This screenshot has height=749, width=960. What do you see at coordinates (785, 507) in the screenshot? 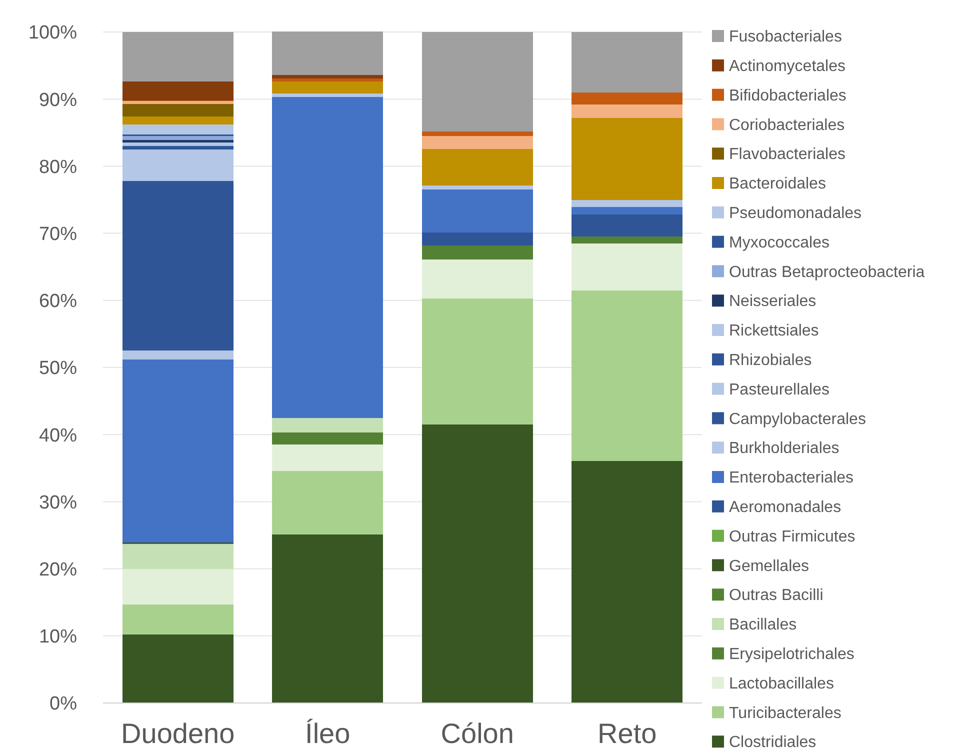
I see `legend-label: Aeromonadales` at bounding box center [785, 507].